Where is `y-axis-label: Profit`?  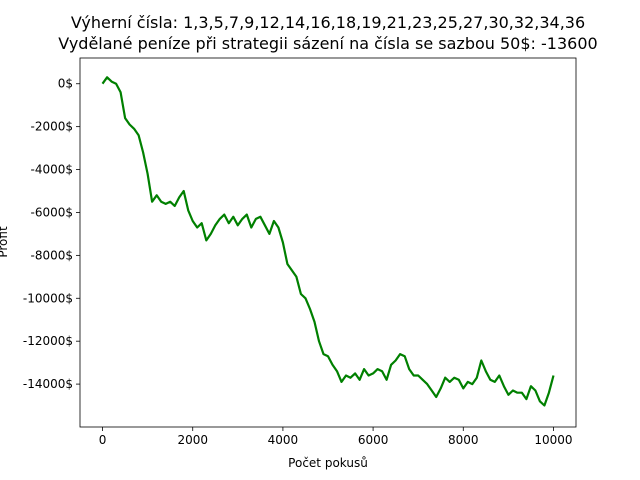
y-axis-label: Profit is located at coordinates (5, 242).